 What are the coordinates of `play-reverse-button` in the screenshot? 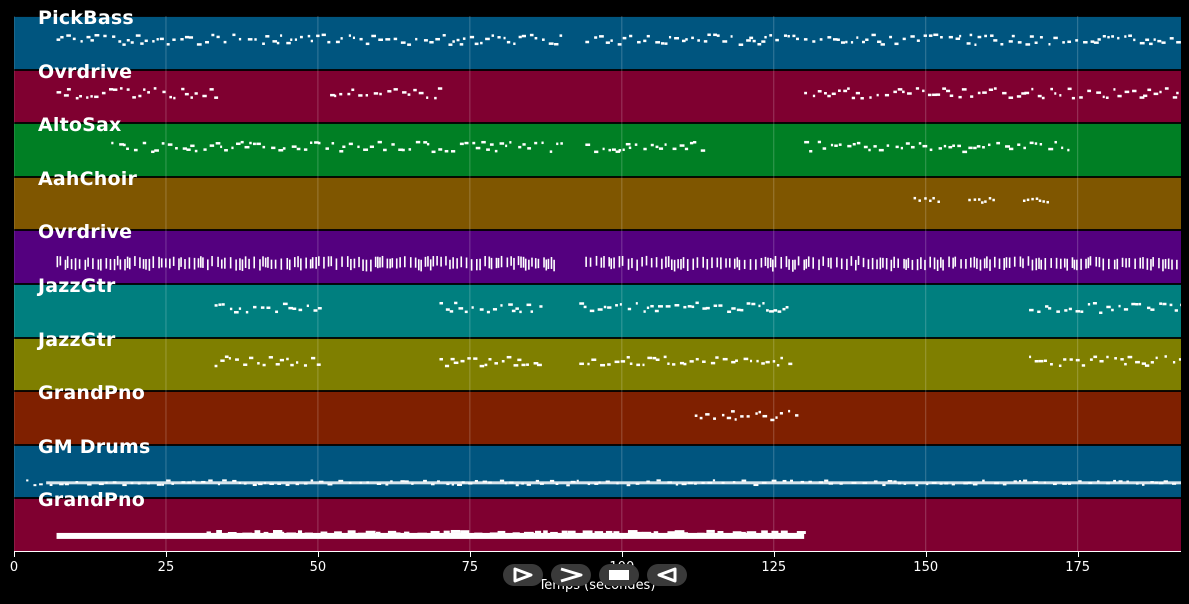 It's located at (667, 575).